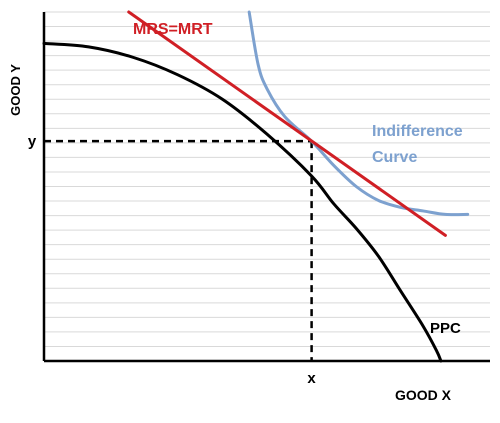 This screenshot has width=500, height=423. I want to click on indifference-curve-label-line1: Indifference, so click(417, 131).